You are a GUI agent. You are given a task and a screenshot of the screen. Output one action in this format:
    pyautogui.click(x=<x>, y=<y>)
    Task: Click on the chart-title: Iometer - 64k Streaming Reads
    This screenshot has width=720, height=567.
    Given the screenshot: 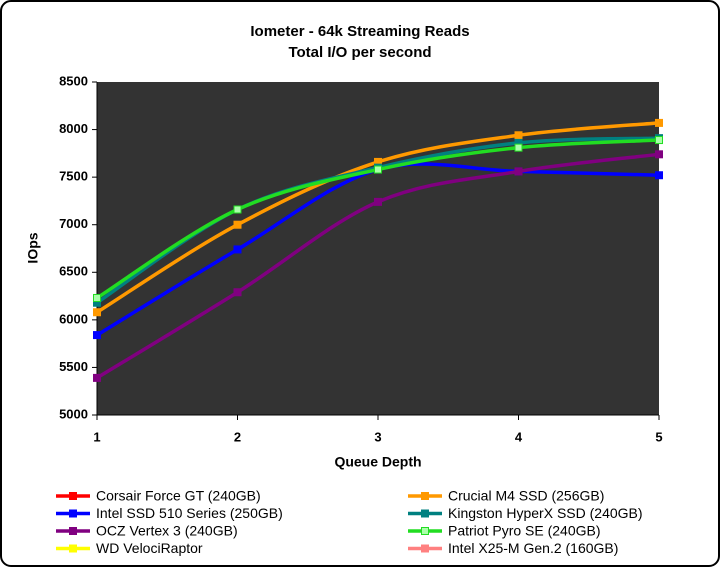 What is the action you would take?
    pyautogui.click(x=359, y=31)
    